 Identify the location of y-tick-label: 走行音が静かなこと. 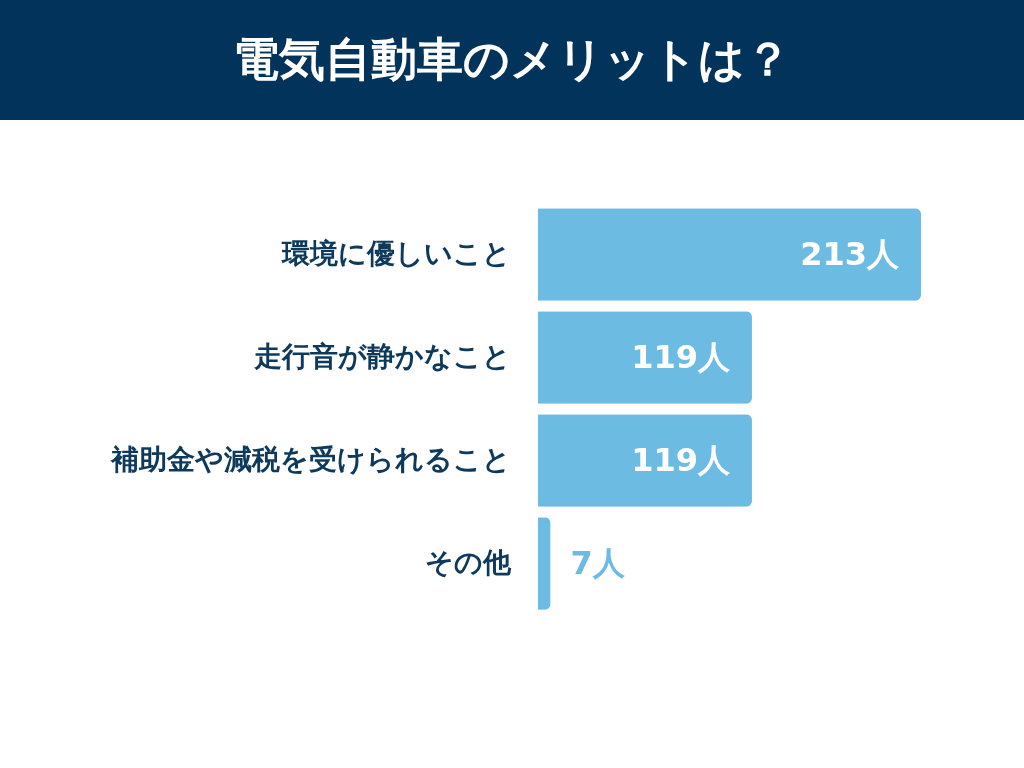
(381, 356).